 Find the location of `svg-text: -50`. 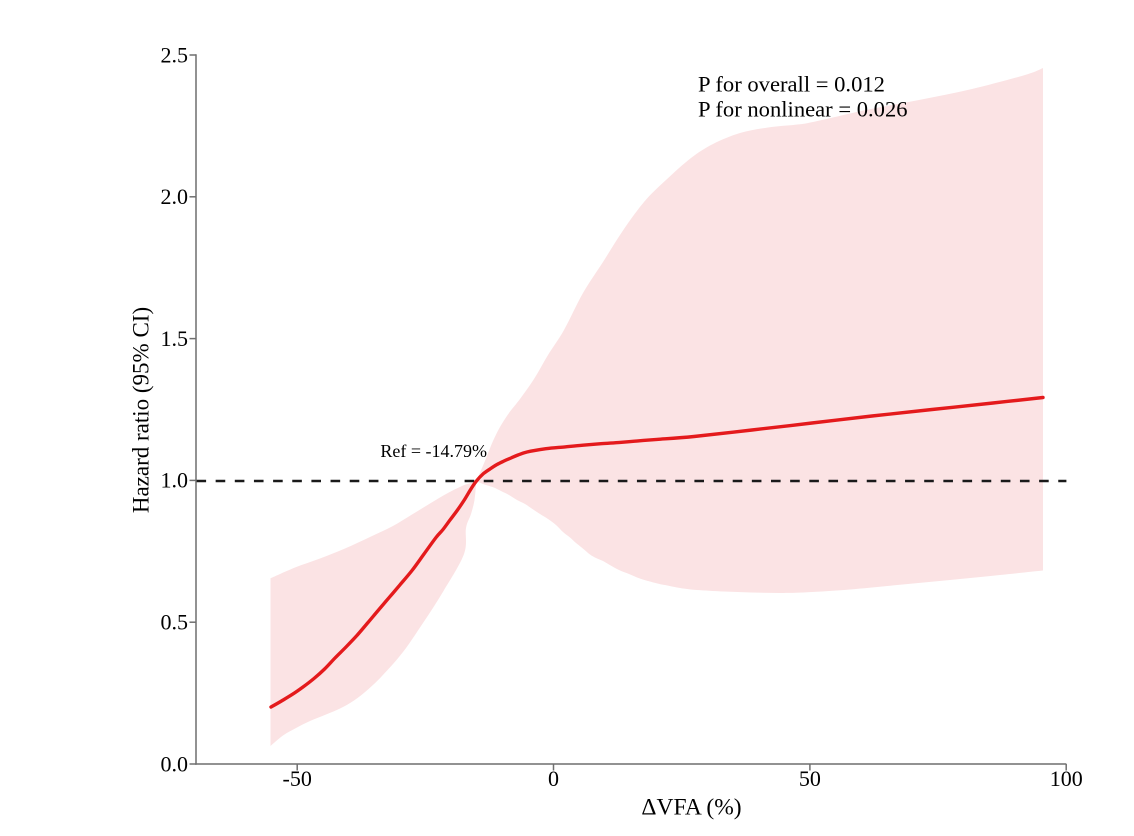

svg-text: -50 is located at coordinates (297, 778).